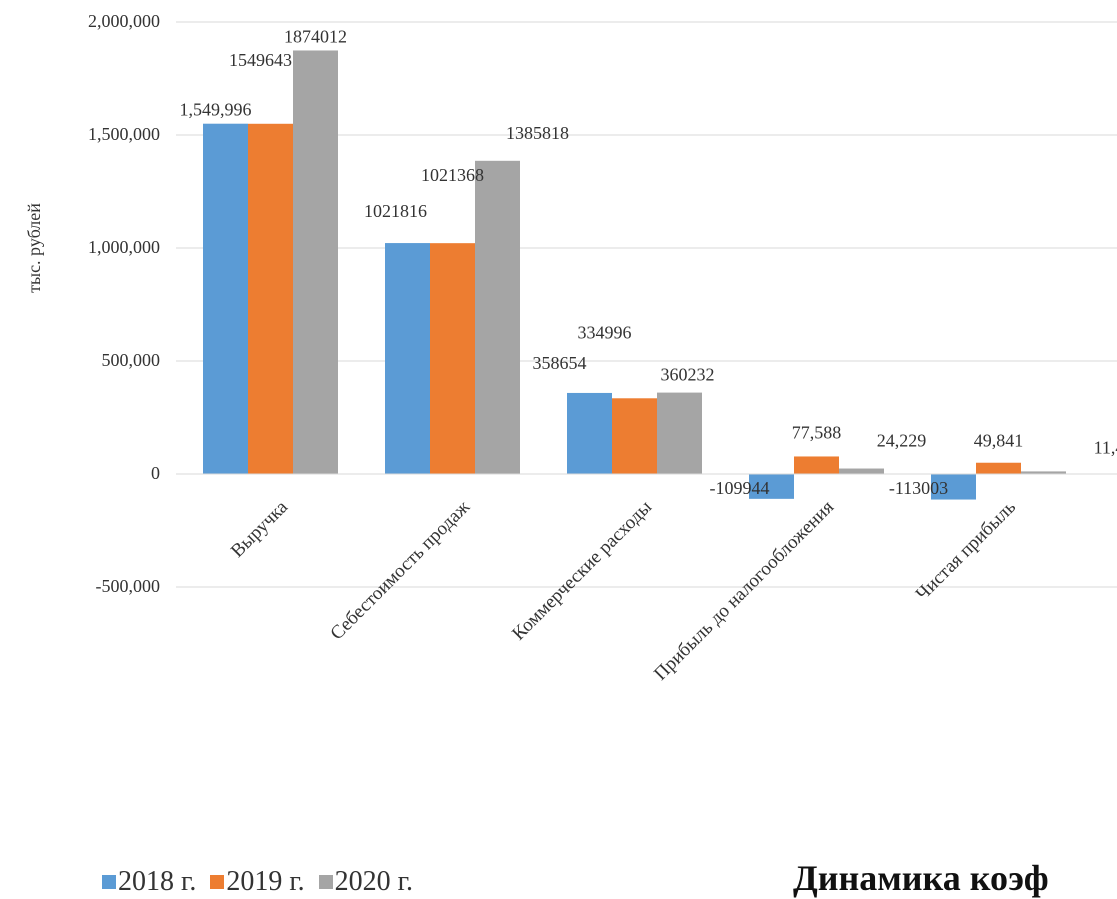 The height and width of the screenshot is (899, 1117). What do you see at coordinates (124, 134) in the screenshot?
I see `y-tick-label: 1,500,000` at bounding box center [124, 134].